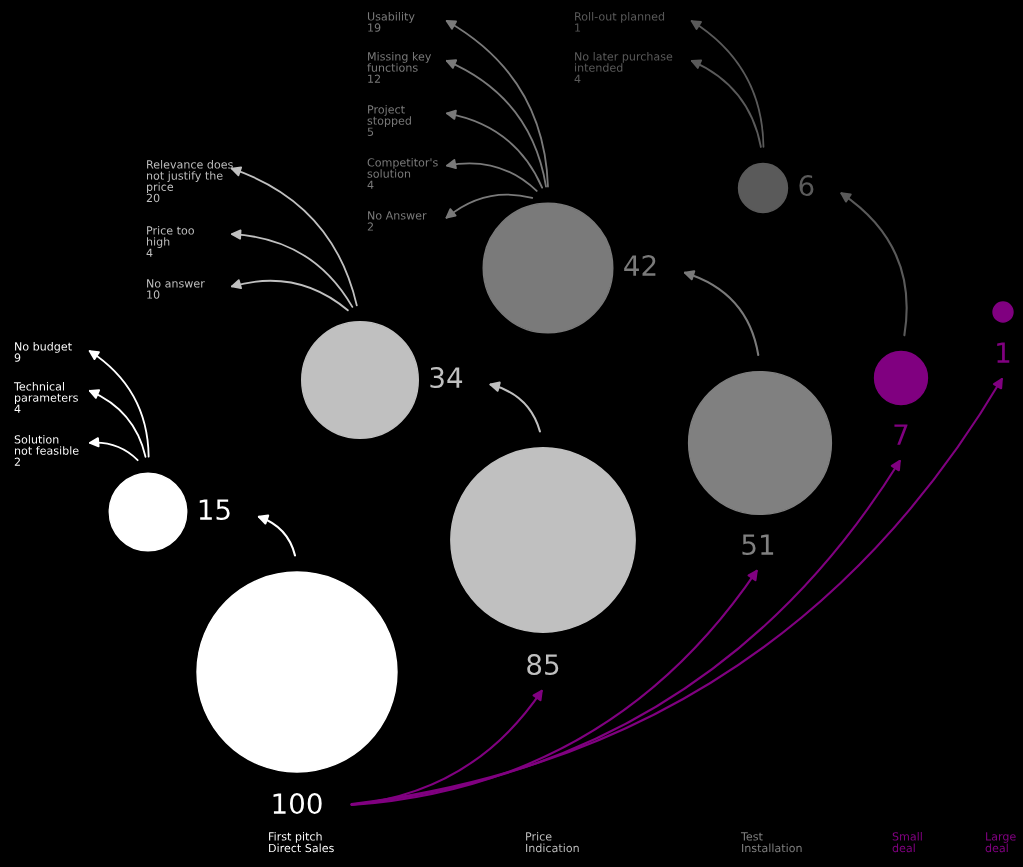  I want to click on text: No budget 9, so click(43, 352).